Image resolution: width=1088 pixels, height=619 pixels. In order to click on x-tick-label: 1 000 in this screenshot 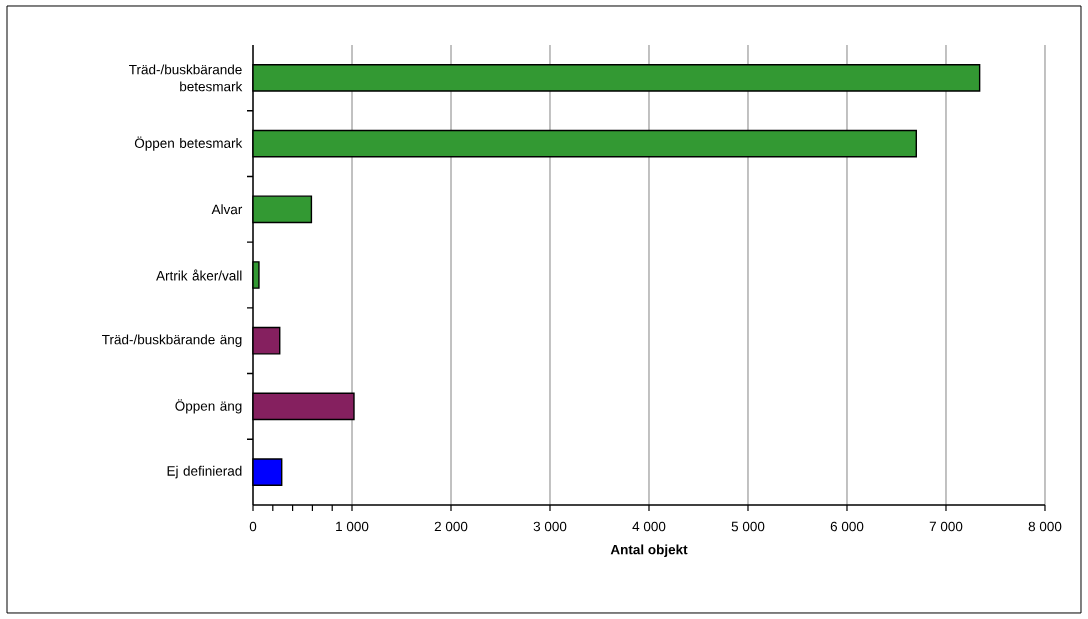, I will do `click(352, 526)`.